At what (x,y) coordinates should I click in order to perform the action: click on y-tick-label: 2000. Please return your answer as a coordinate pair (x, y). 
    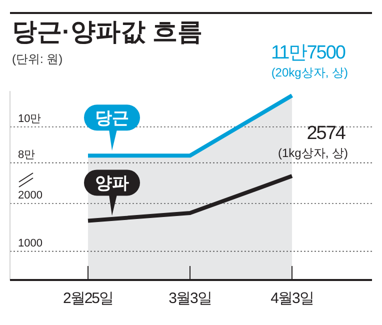
    Looking at the image, I should click on (30, 195).